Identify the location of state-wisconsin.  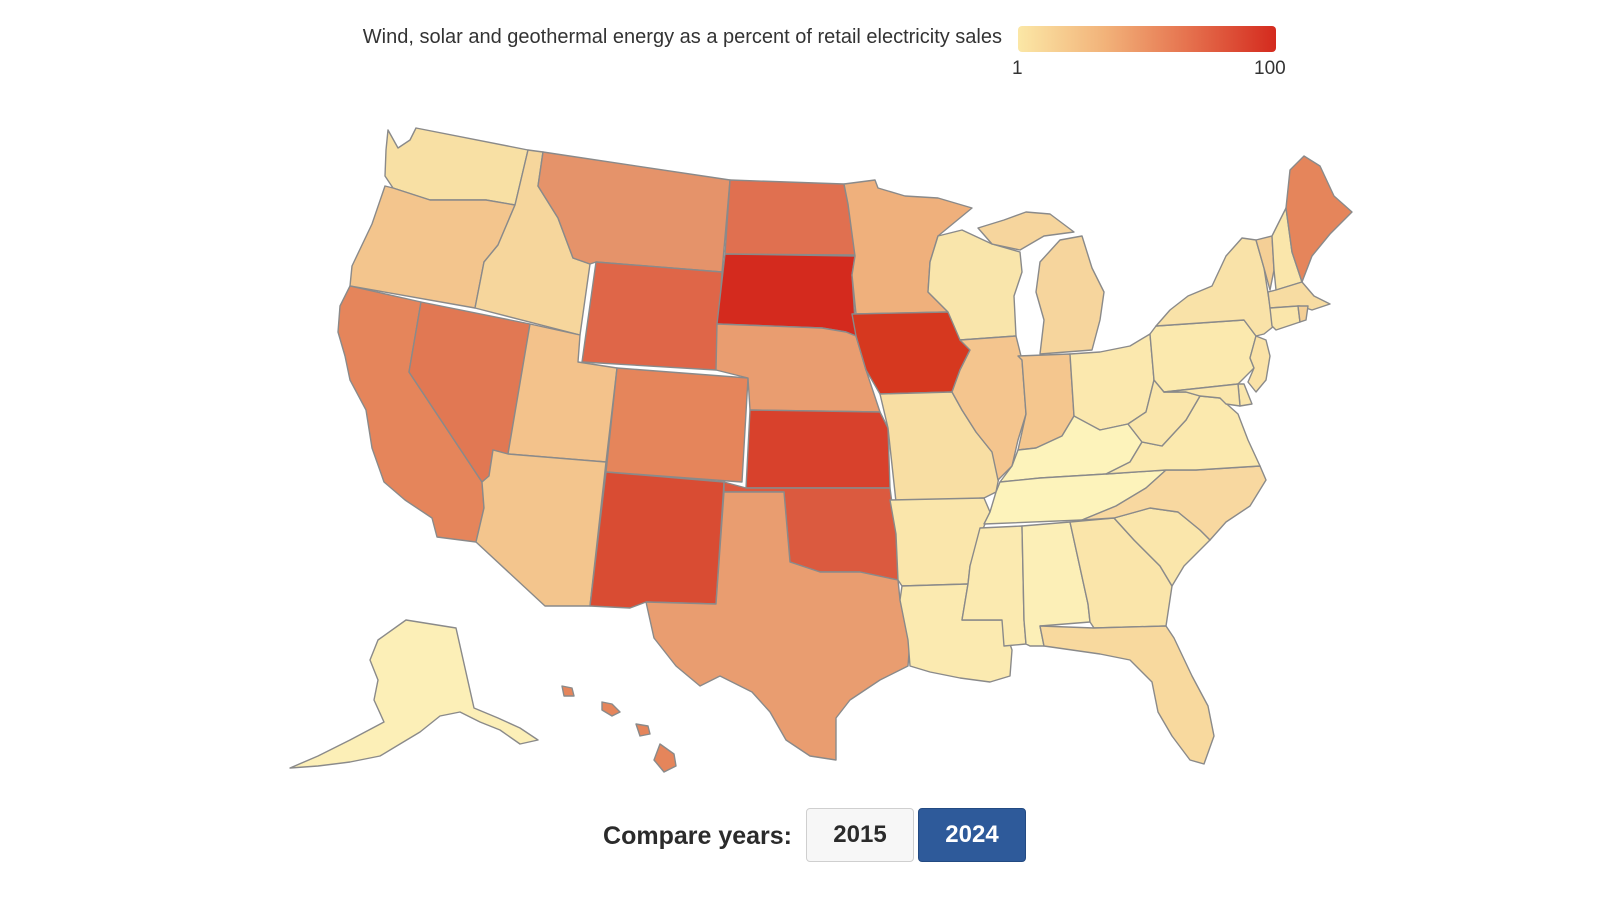
(975, 285).